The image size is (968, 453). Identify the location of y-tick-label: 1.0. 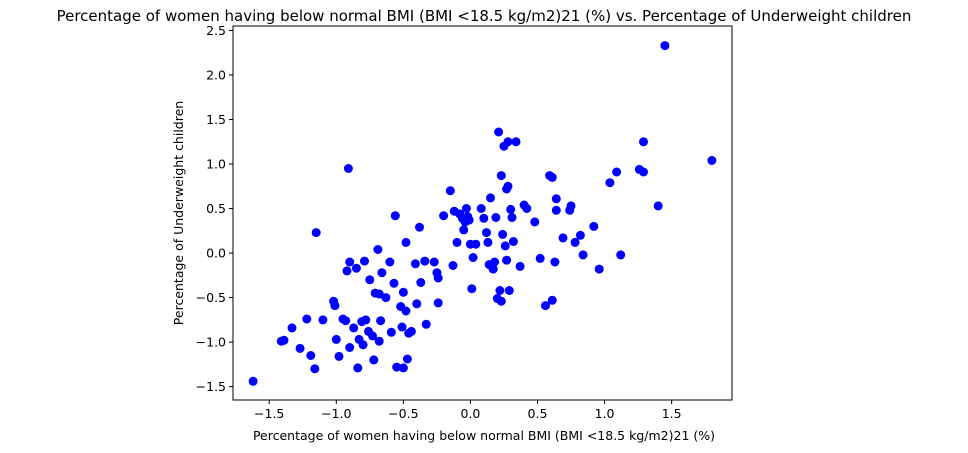
(216, 164).